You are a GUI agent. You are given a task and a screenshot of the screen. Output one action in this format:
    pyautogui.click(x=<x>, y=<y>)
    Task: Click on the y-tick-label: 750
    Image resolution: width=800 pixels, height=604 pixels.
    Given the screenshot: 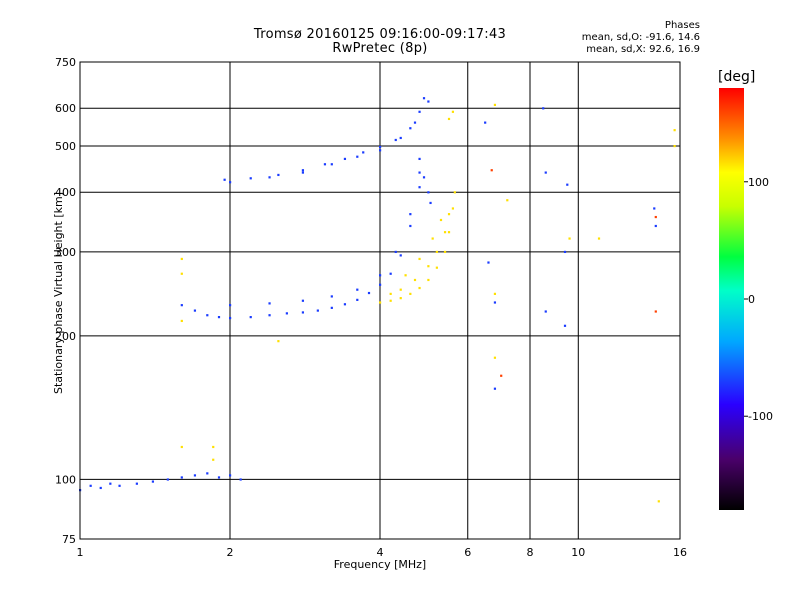 What is the action you would take?
    pyautogui.click(x=65, y=62)
    